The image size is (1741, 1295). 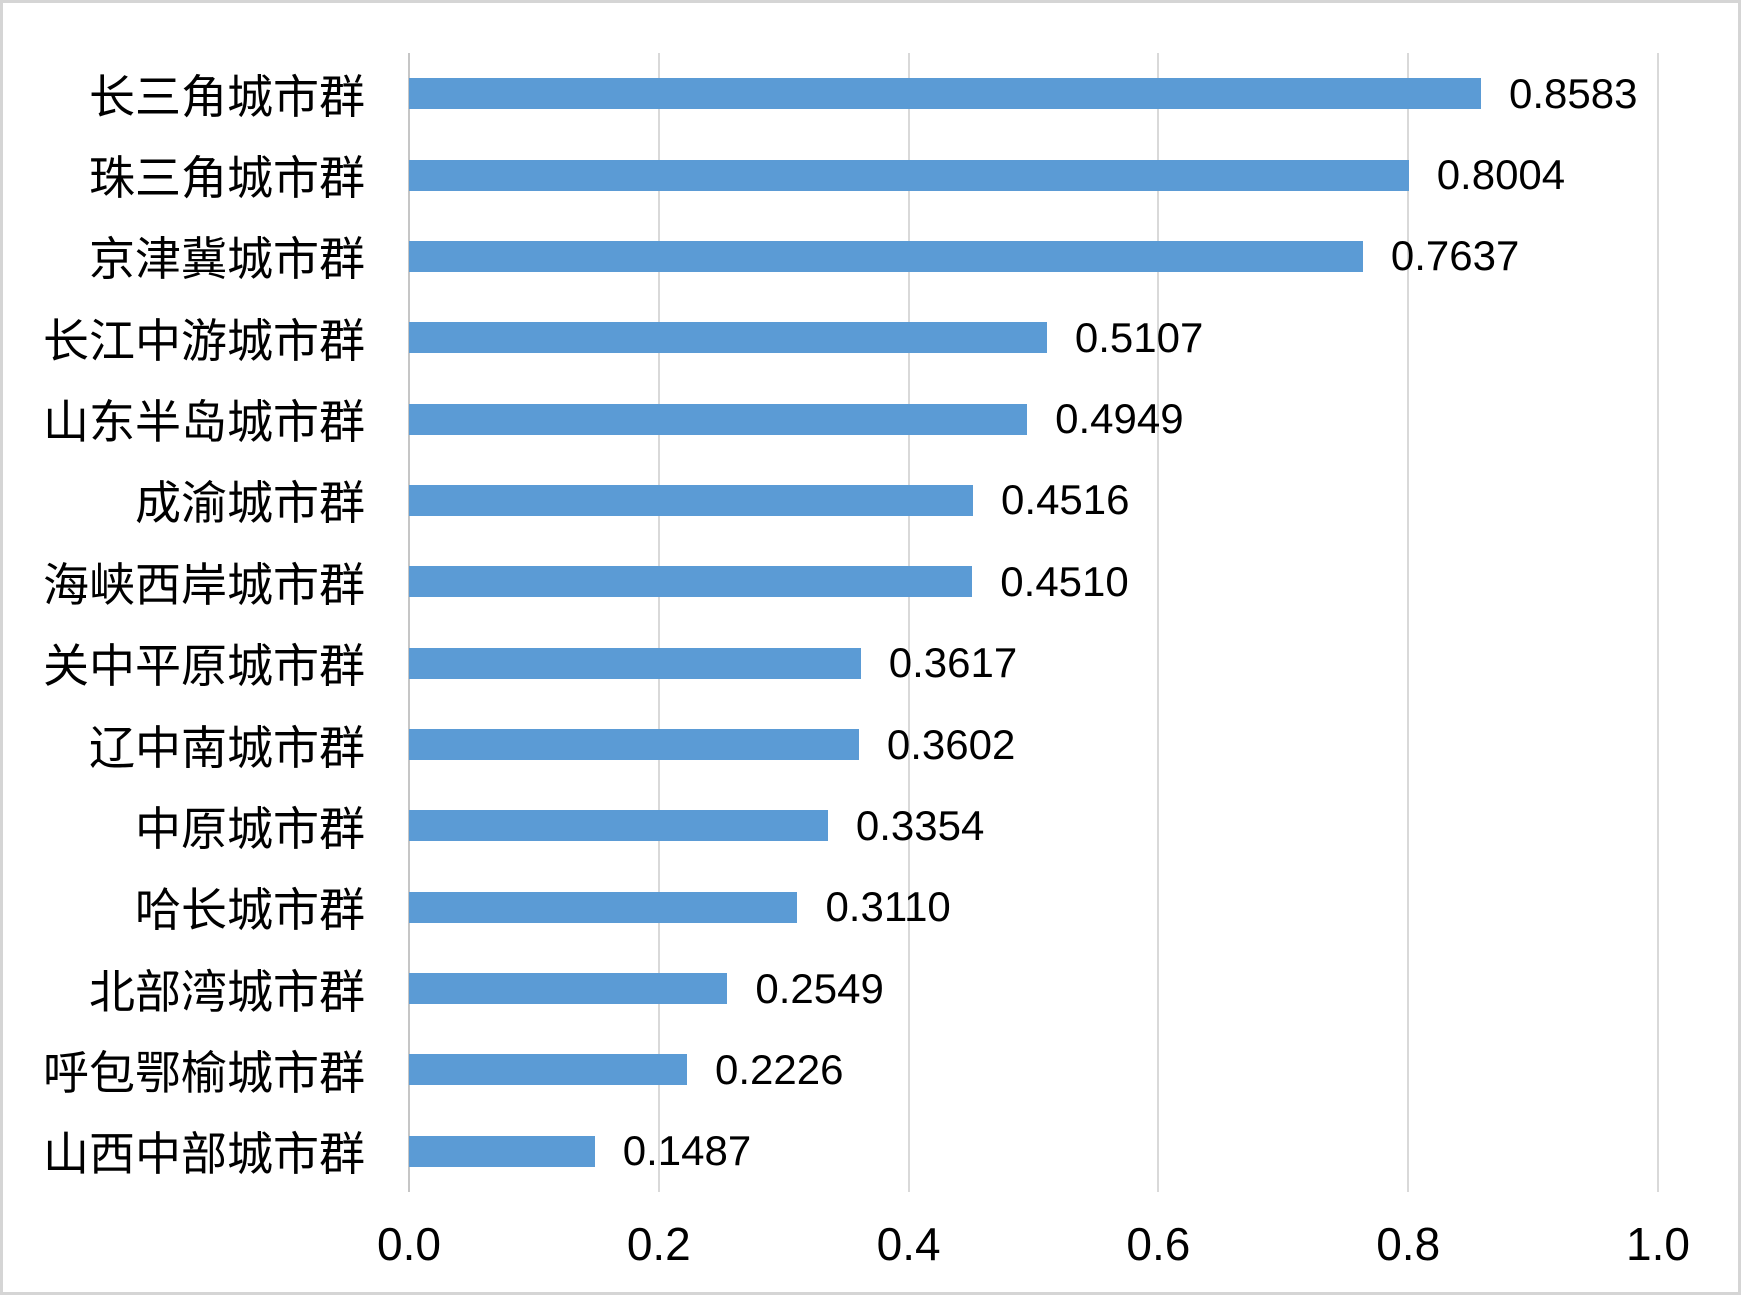 What do you see at coordinates (1033, 418) in the screenshot?
I see `bar-row: 0.4949` at bounding box center [1033, 418].